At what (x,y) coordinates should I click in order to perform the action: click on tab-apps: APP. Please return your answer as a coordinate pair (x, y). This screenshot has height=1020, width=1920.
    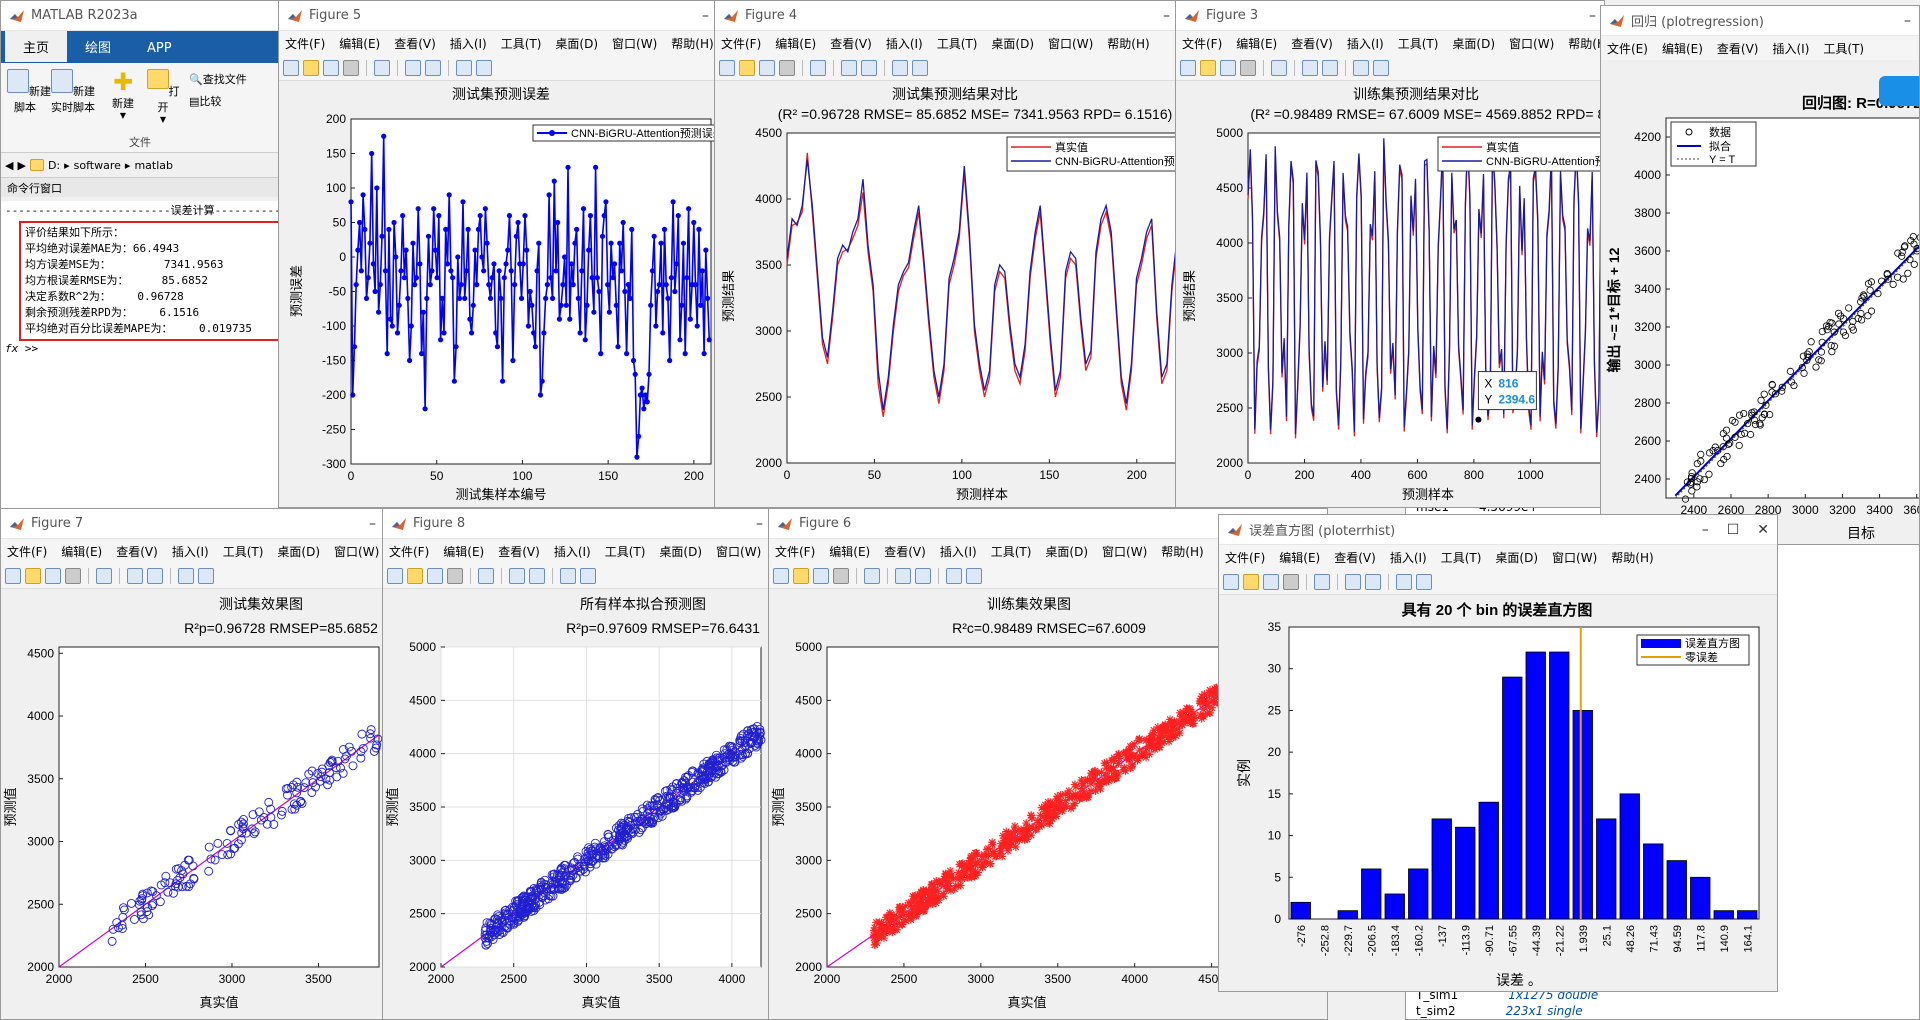
    Looking at the image, I should click on (159, 48).